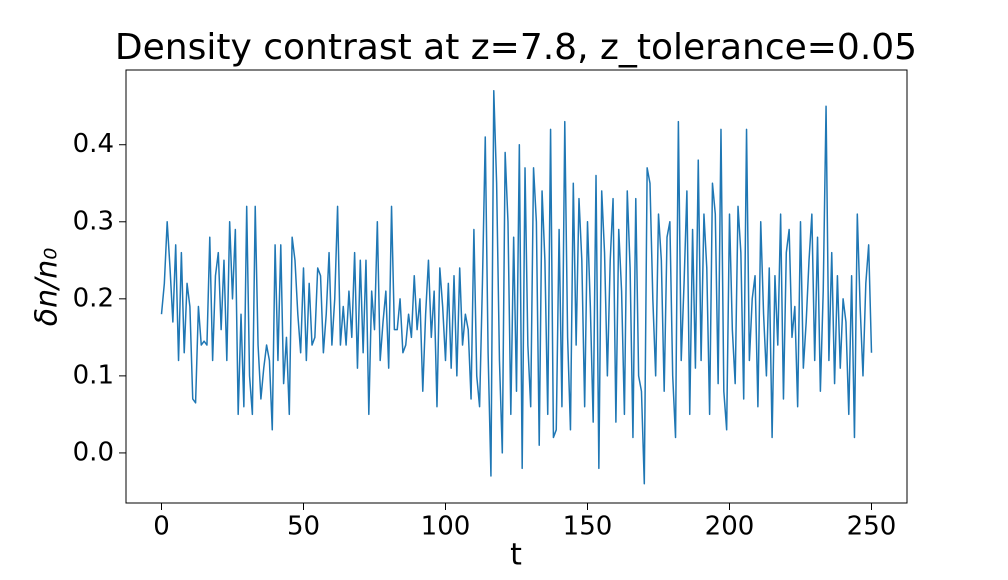 The height and width of the screenshot is (580, 1008). What do you see at coordinates (93, 298) in the screenshot?
I see `y-tick-label: 0.2` at bounding box center [93, 298].